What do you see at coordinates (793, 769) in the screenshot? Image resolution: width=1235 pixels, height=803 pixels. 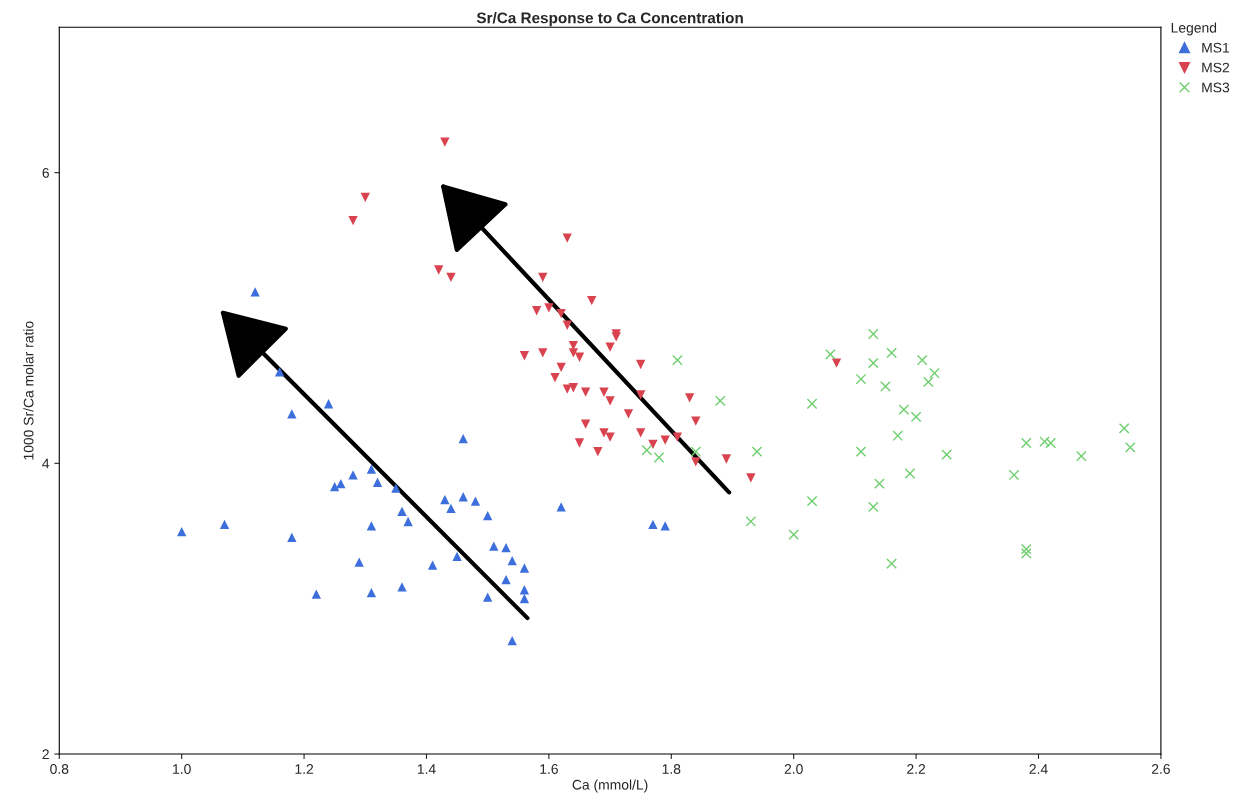 I see `x-tick-label: 2.0` at bounding box center [793, 769].